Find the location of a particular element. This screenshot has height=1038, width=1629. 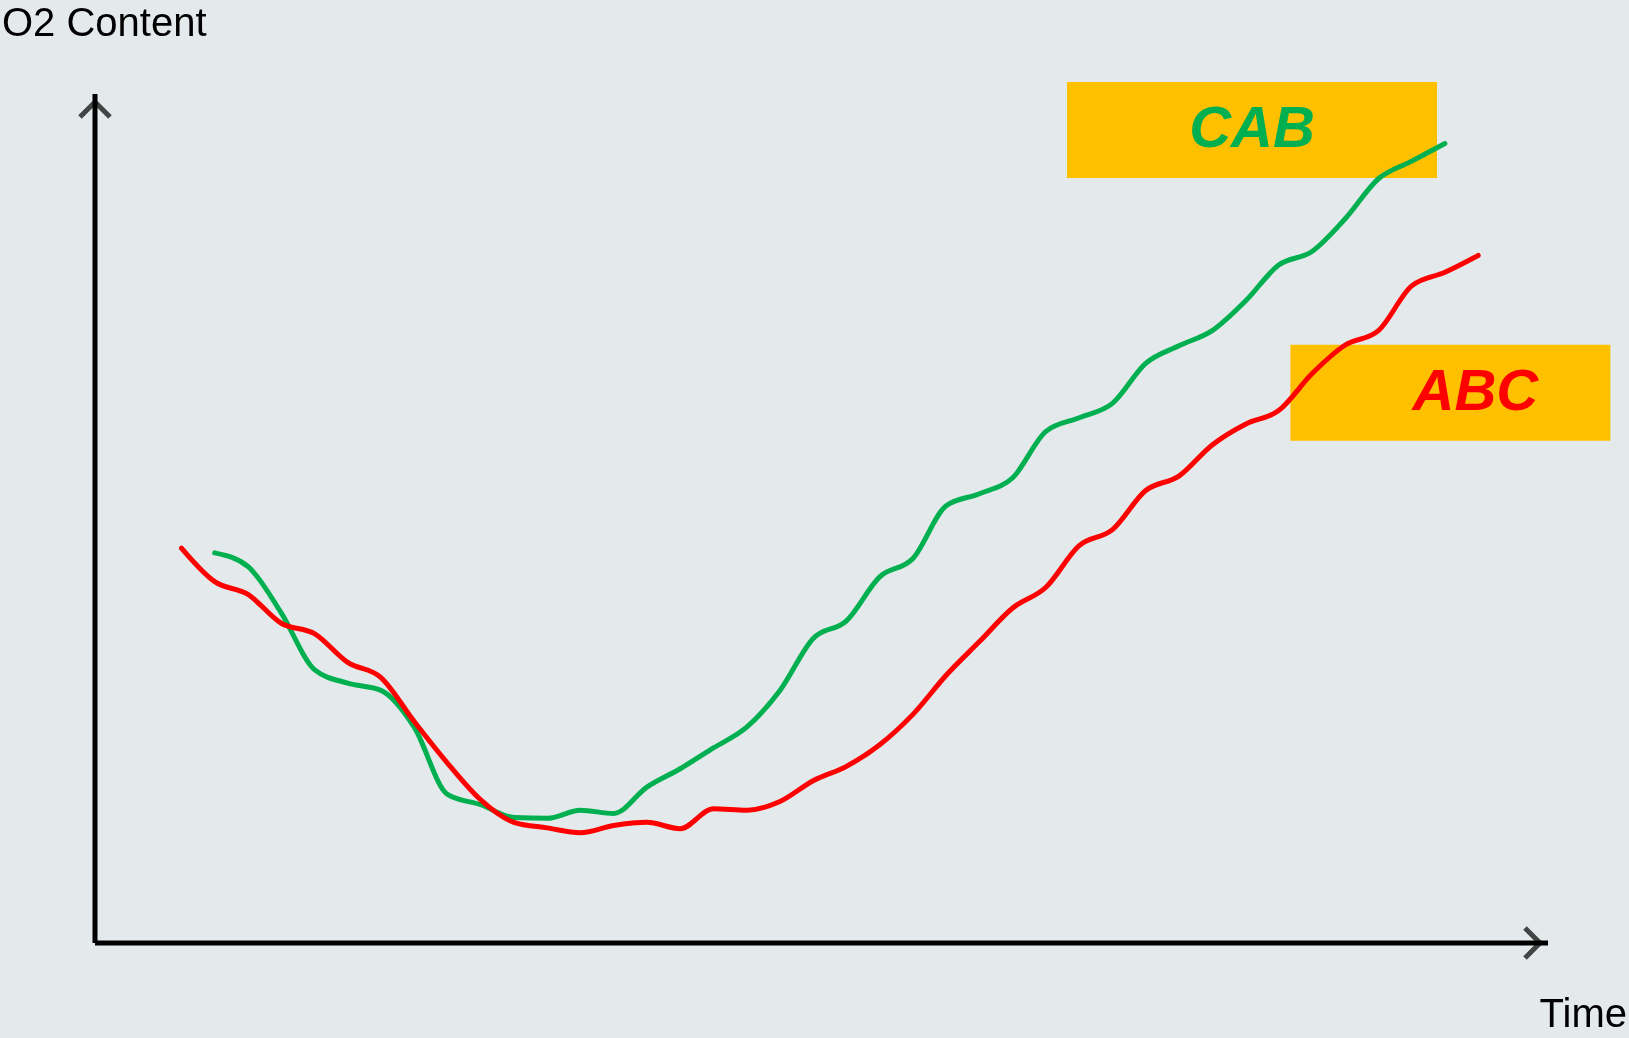

y-axis-title: O2 Content is located at coordinates (104, 22).